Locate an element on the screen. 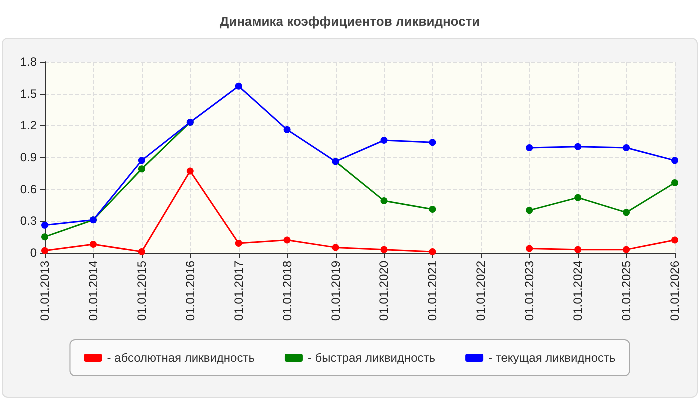 The width and height of the screenshot is (700, 400). y-tick-label: 1.5 is located at coordinates (29, 93).